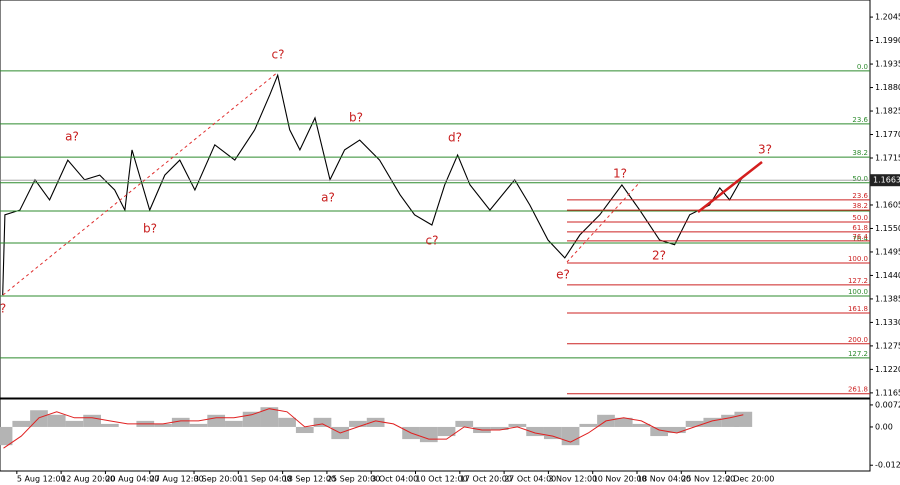 The height and width of the screenshot is (485, 900). What do you see at coordinates (887, 251) in the screenshot?
I see `y-tick-label: 1.1495` at bounding box center [887, 251].